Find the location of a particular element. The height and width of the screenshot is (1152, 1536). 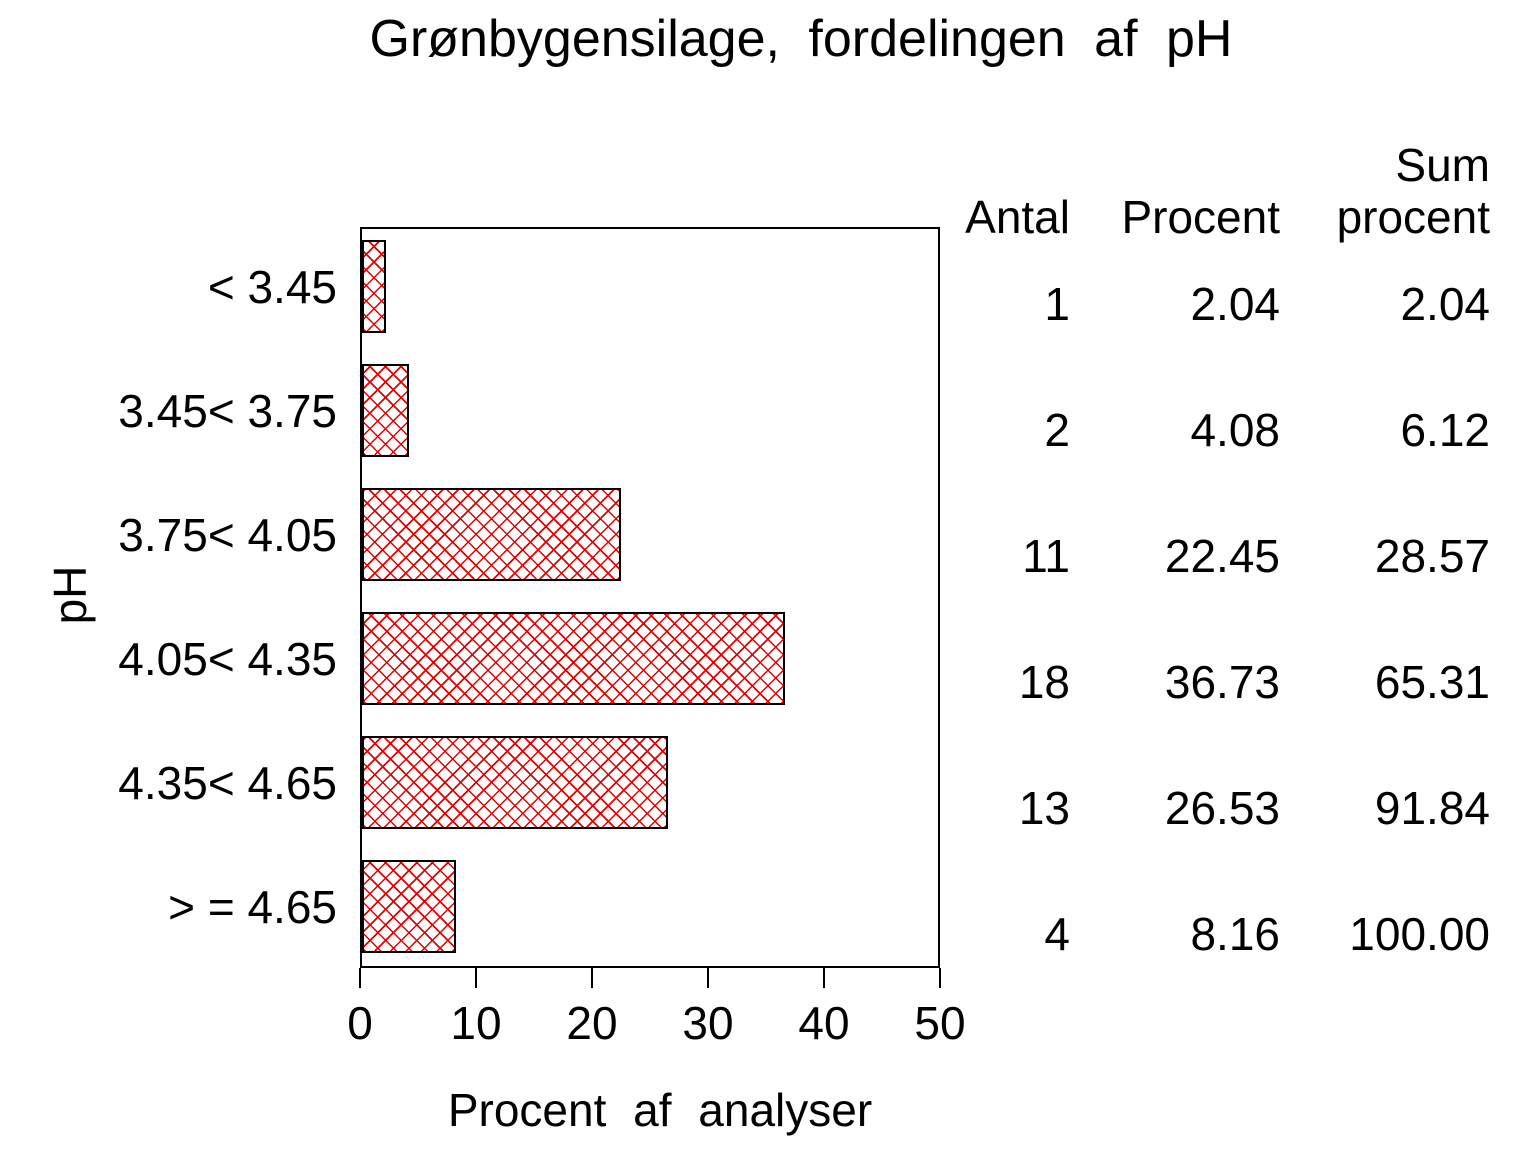

table-cell-antal: 11 is located at coordinates (1046, 556).